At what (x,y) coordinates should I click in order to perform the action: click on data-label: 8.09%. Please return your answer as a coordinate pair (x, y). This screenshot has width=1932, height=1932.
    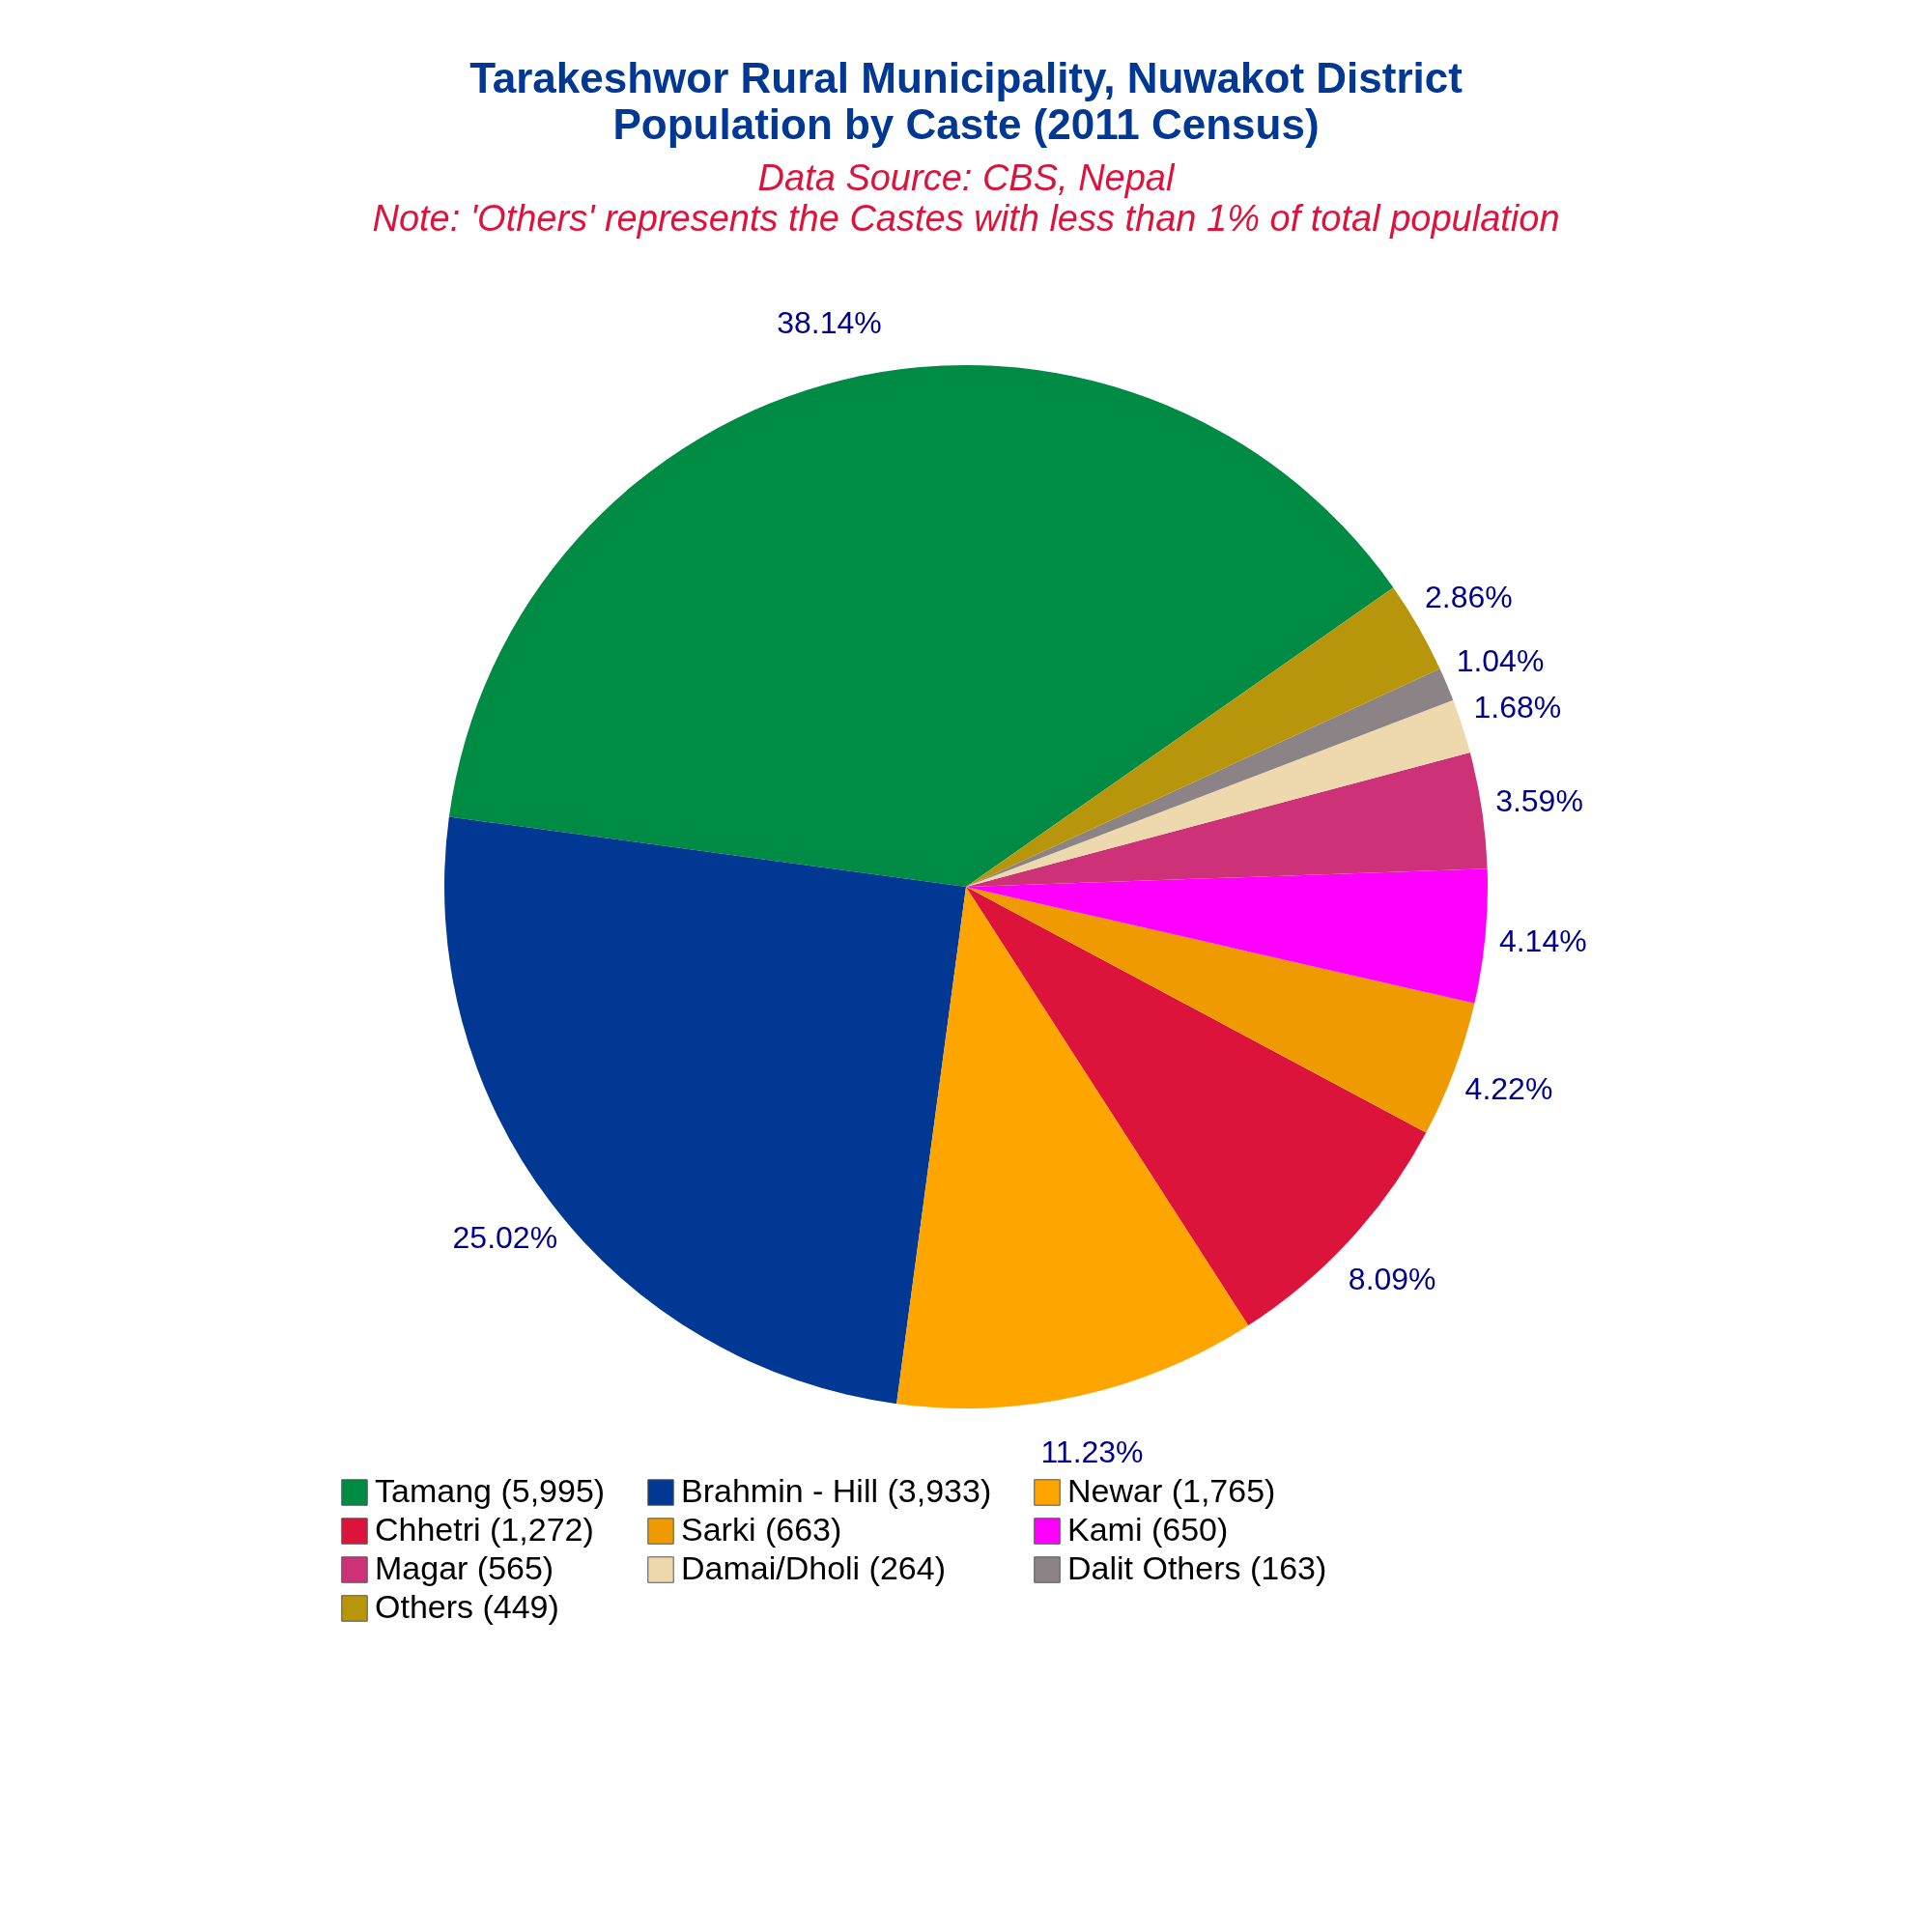
    Looking at the image, I should click on (1392, 1278).